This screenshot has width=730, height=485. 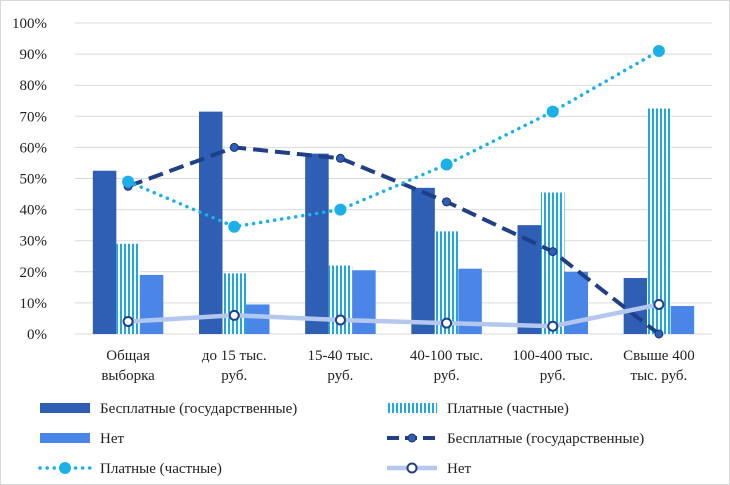 I want to click on legend-item-6: Нет, so click(x=429, y=469).